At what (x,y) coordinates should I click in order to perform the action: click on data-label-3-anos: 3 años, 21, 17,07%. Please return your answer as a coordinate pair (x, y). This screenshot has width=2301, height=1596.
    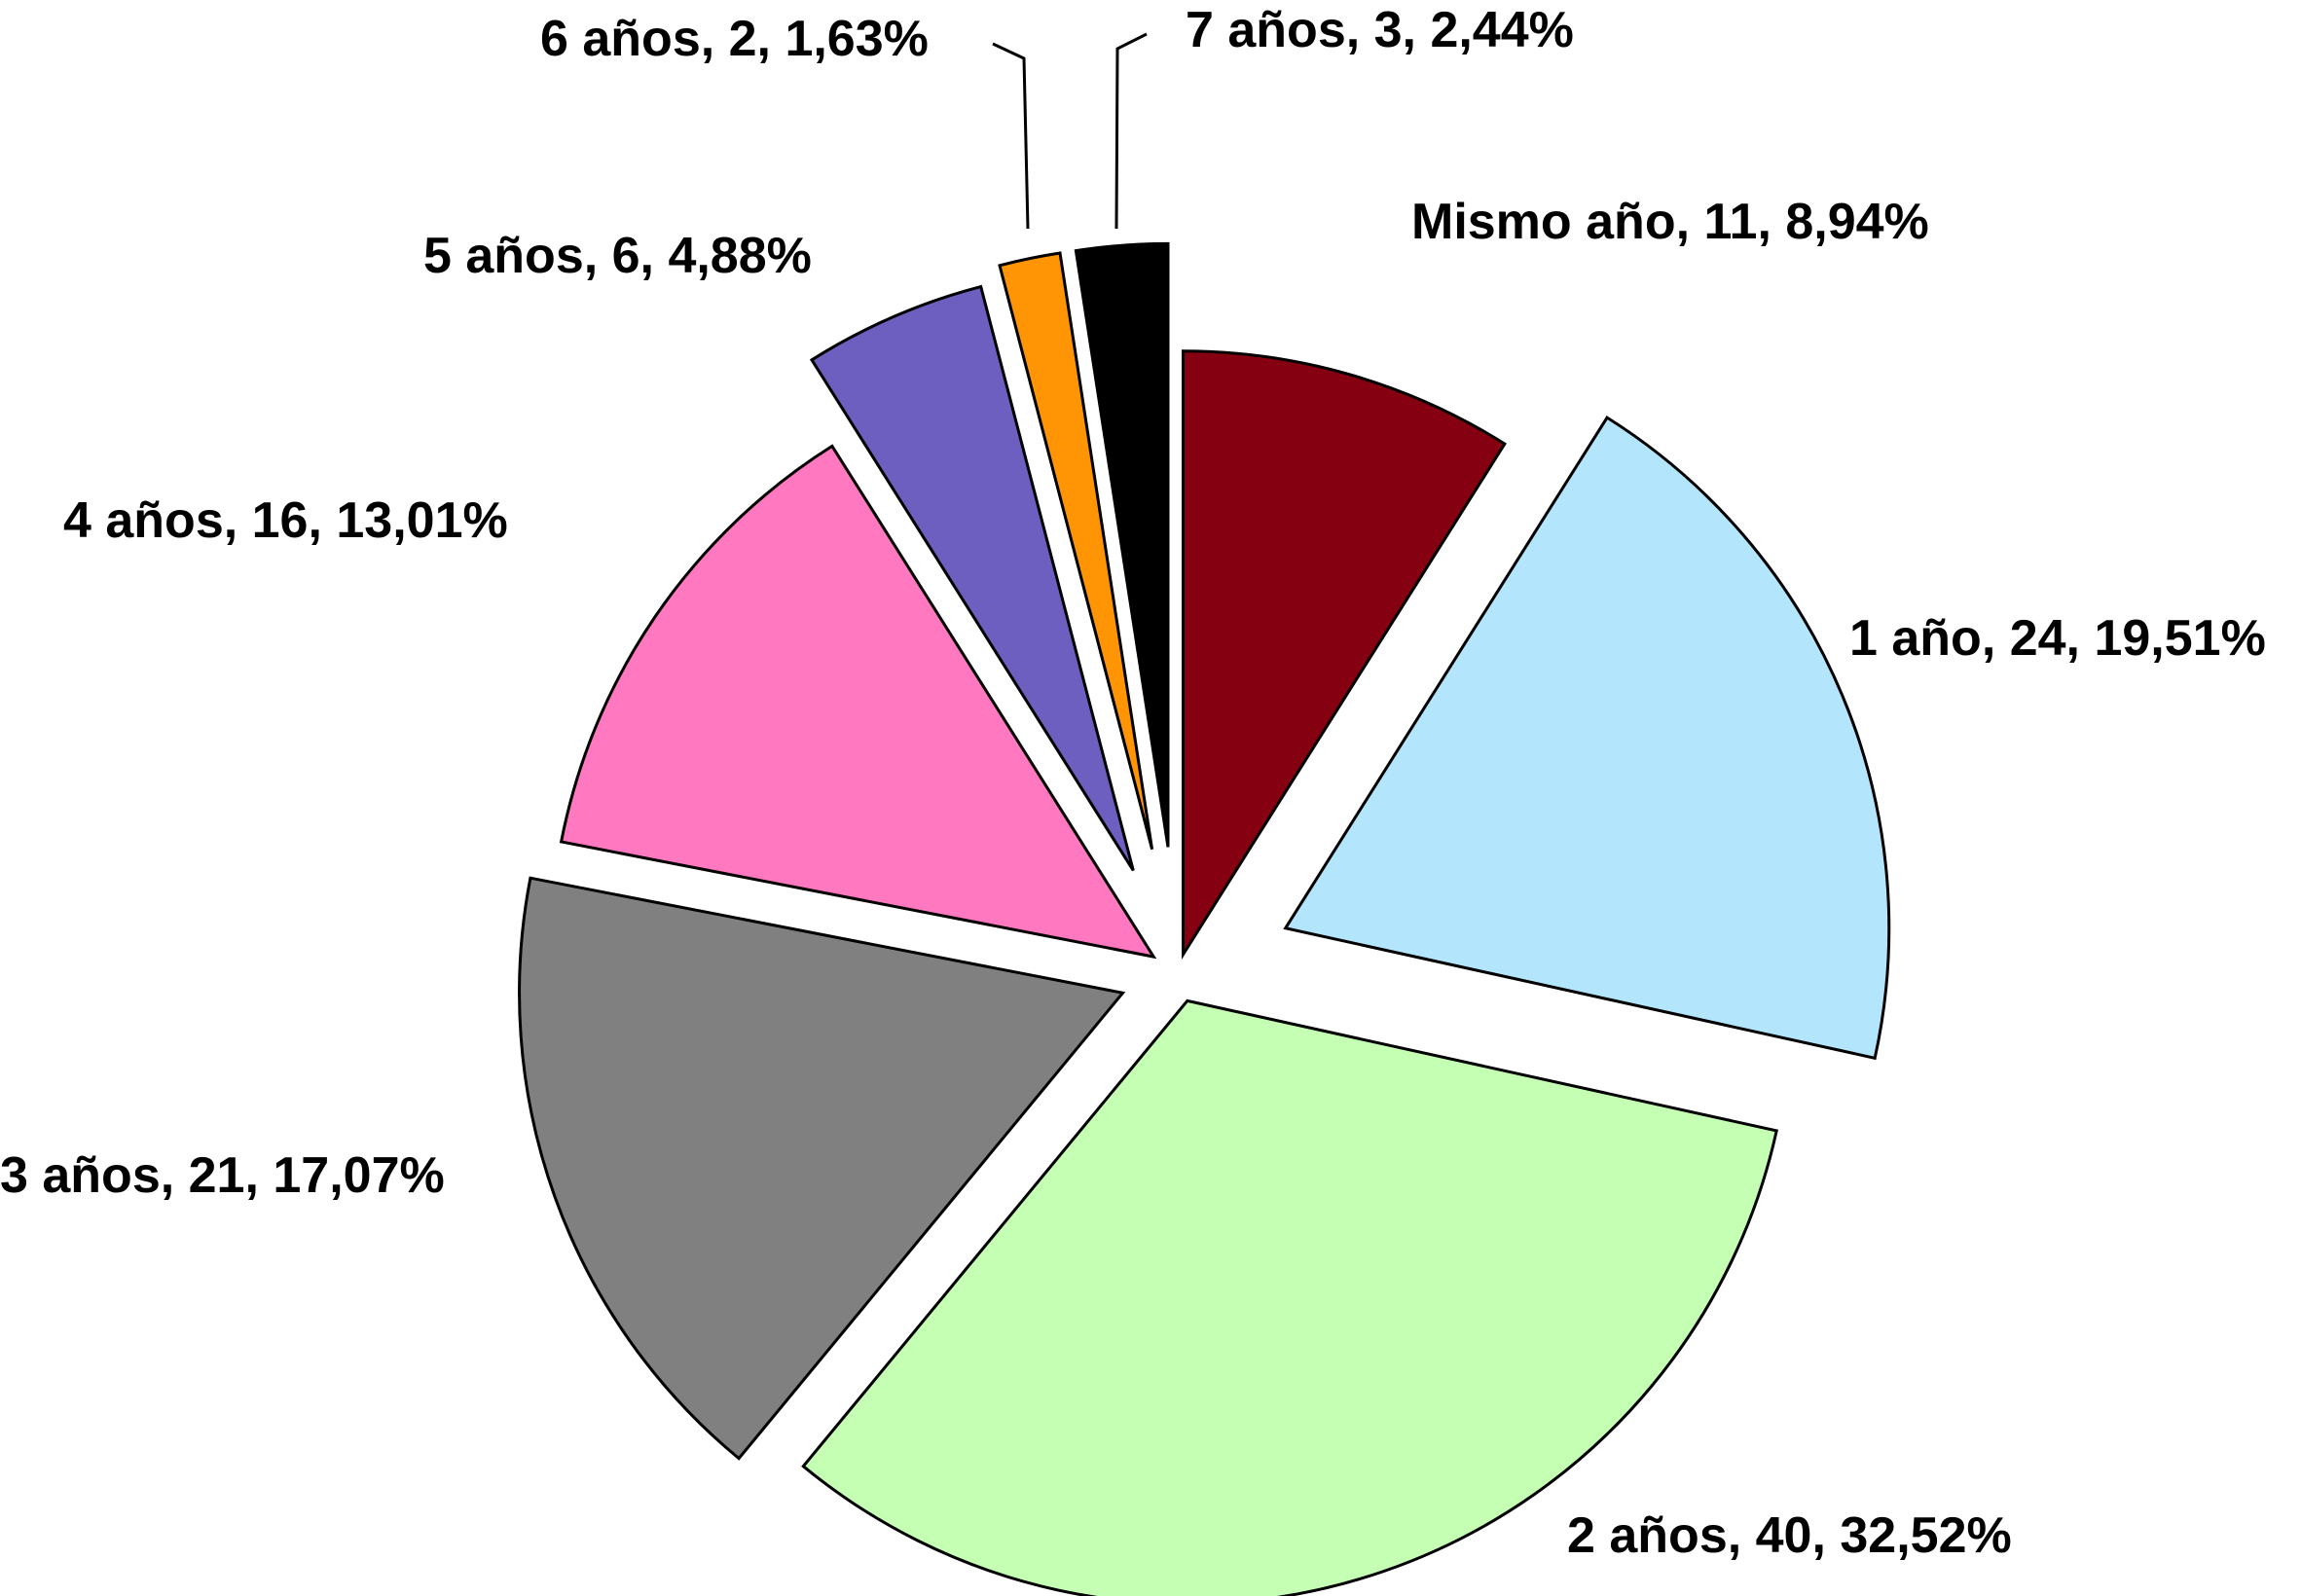
    Looking at the image, I should click on (222, 1175).